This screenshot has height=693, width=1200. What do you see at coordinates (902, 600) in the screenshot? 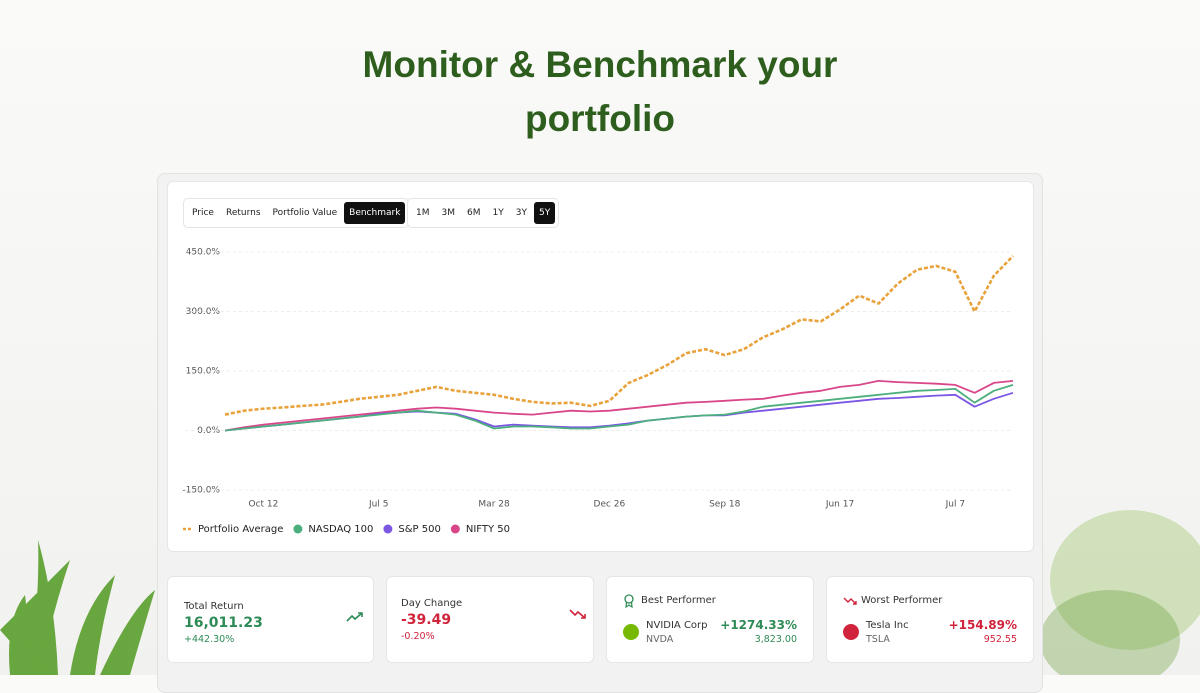
I see `stat-label: Worst Performer` at bounding box center [902, 600].